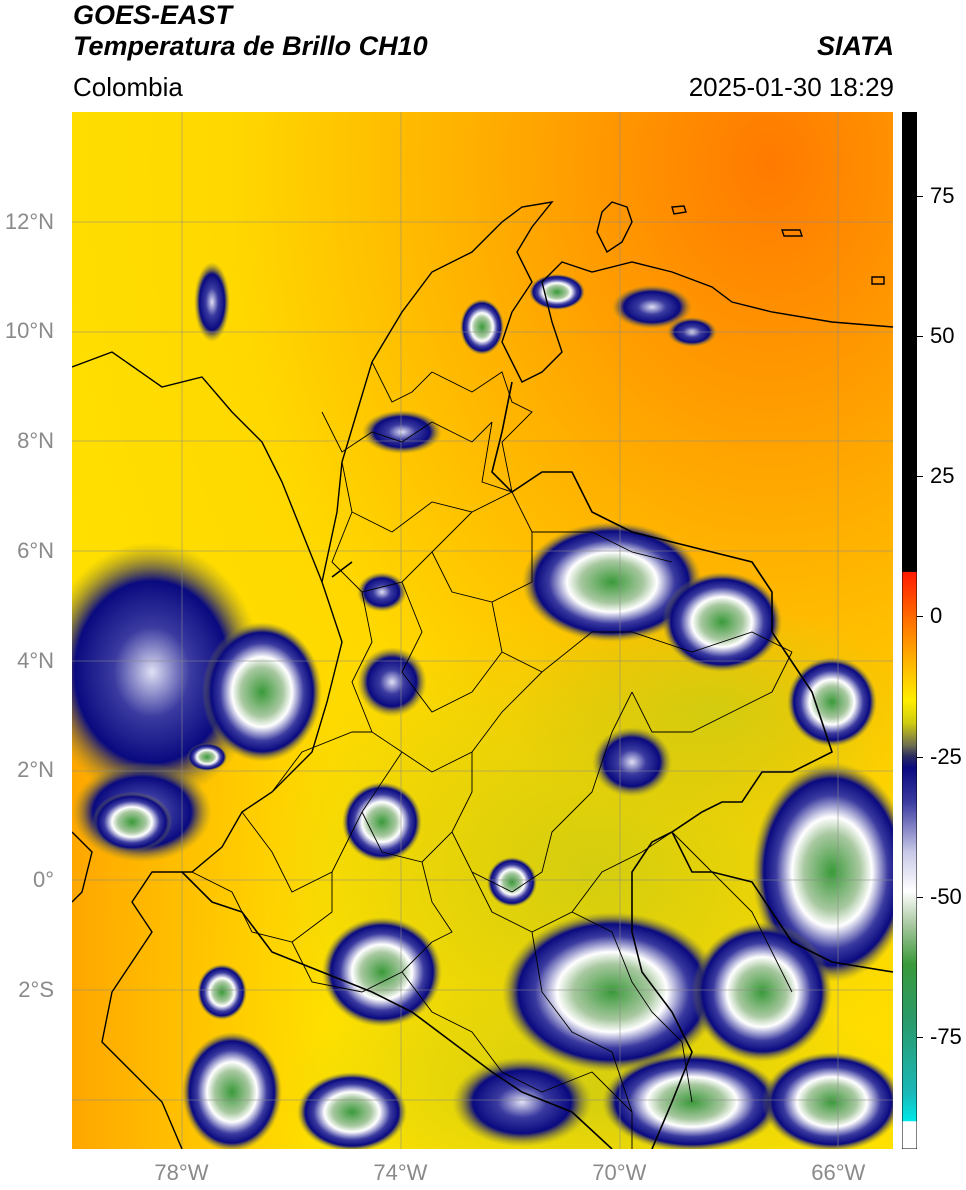  What do you see at coordinates (29, 221) in the screenshot?
I see `latitude-label: 12°N` at bounding box center [29, 221].